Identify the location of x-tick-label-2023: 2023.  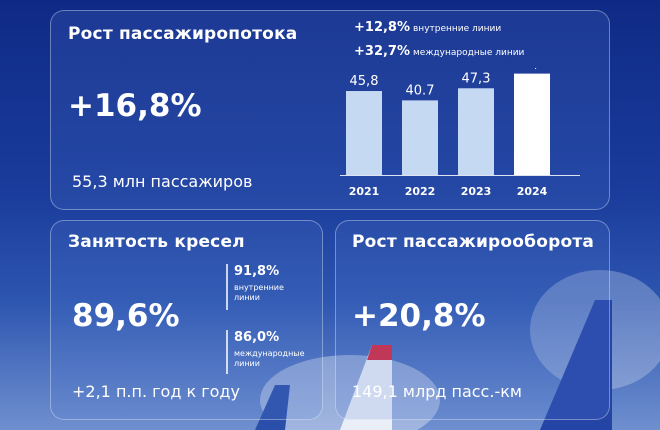
(476, 191).